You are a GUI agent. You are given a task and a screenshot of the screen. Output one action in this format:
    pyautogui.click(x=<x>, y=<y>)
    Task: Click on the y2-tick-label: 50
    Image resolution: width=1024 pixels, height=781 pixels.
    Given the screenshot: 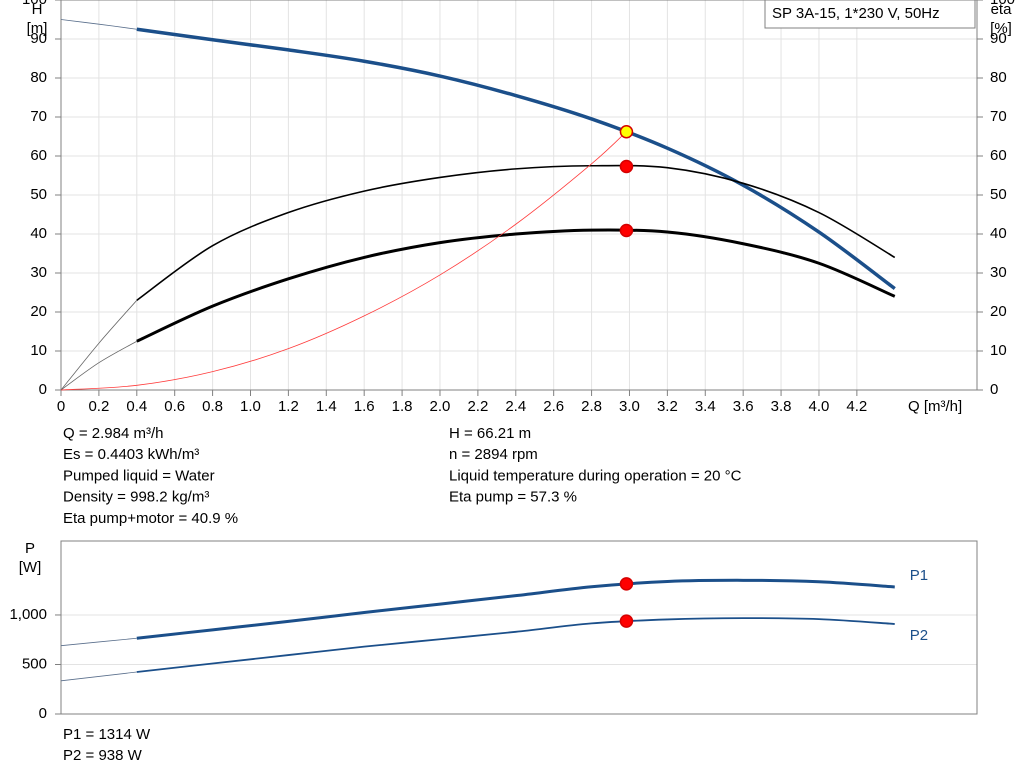 What is the action you would take?
    pyautogui.click(x=998, y=194)
    